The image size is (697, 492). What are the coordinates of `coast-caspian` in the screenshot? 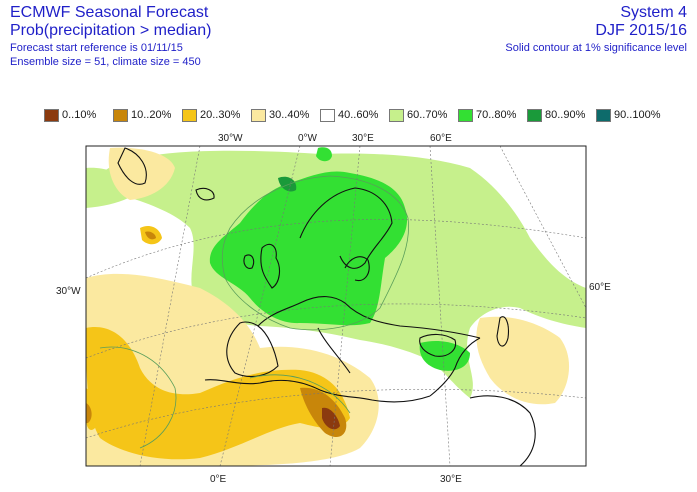 It's located at (502, 331).